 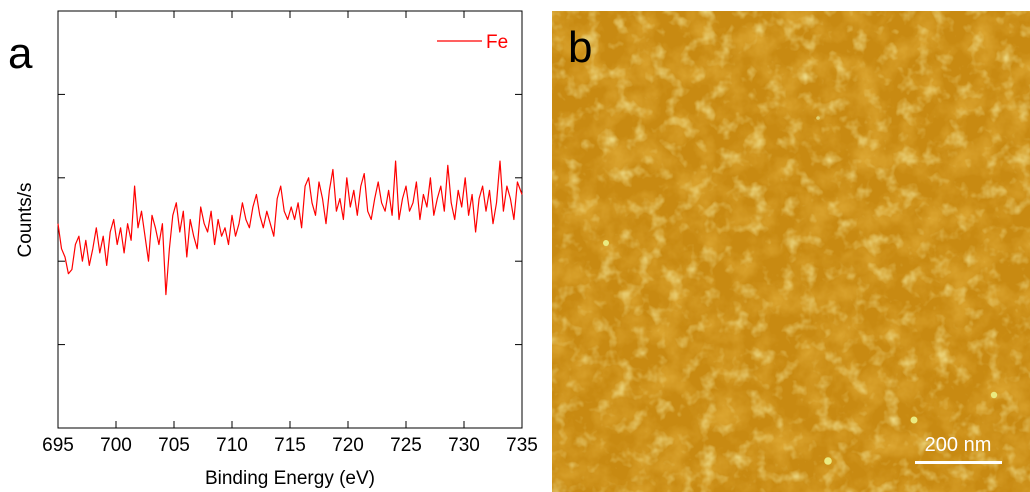 What do you see at coordinates (580, 47) in the screenshot?
I see `panel-label-b: b` at bounding box center [580, 47].